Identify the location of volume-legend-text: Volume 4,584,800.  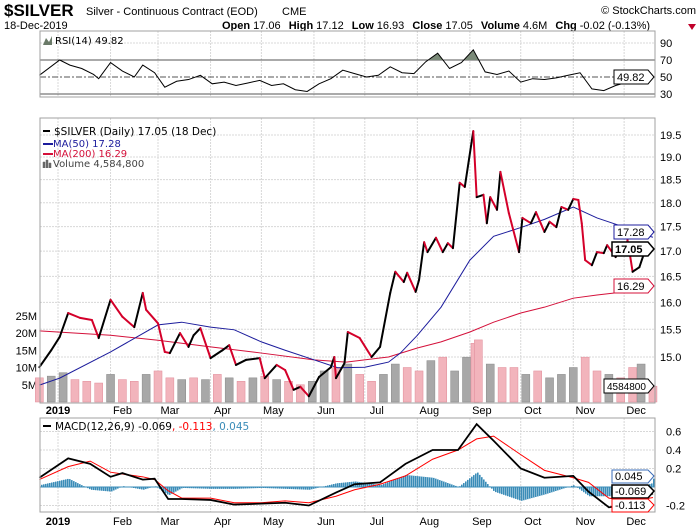
(98, 164).